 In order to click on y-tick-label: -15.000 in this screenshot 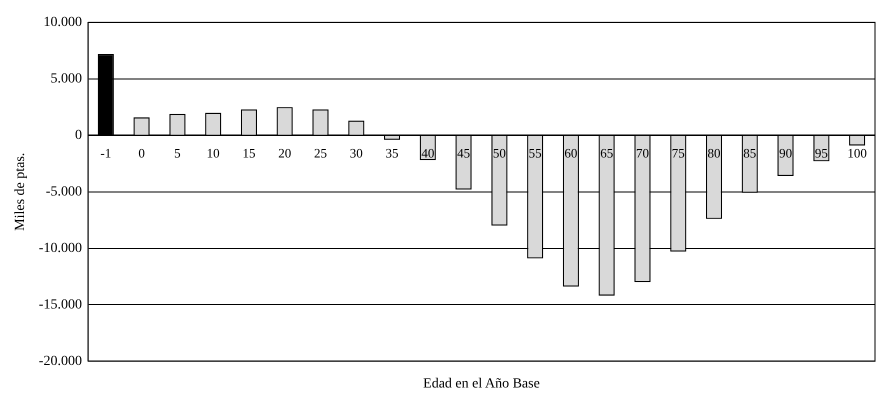, I will do `click(60, 304)`.